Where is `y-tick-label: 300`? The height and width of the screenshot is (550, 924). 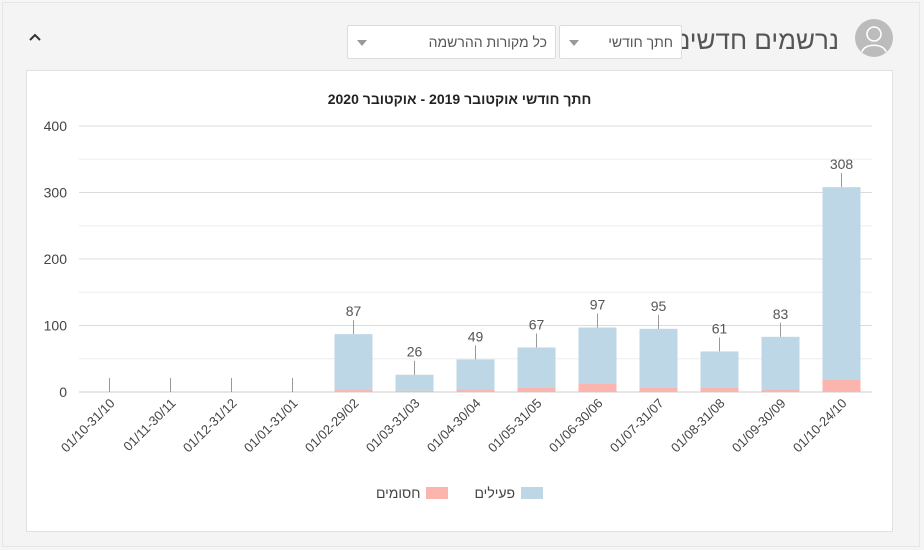
y-tick-label: 300 is located at coordinates (56, 193).